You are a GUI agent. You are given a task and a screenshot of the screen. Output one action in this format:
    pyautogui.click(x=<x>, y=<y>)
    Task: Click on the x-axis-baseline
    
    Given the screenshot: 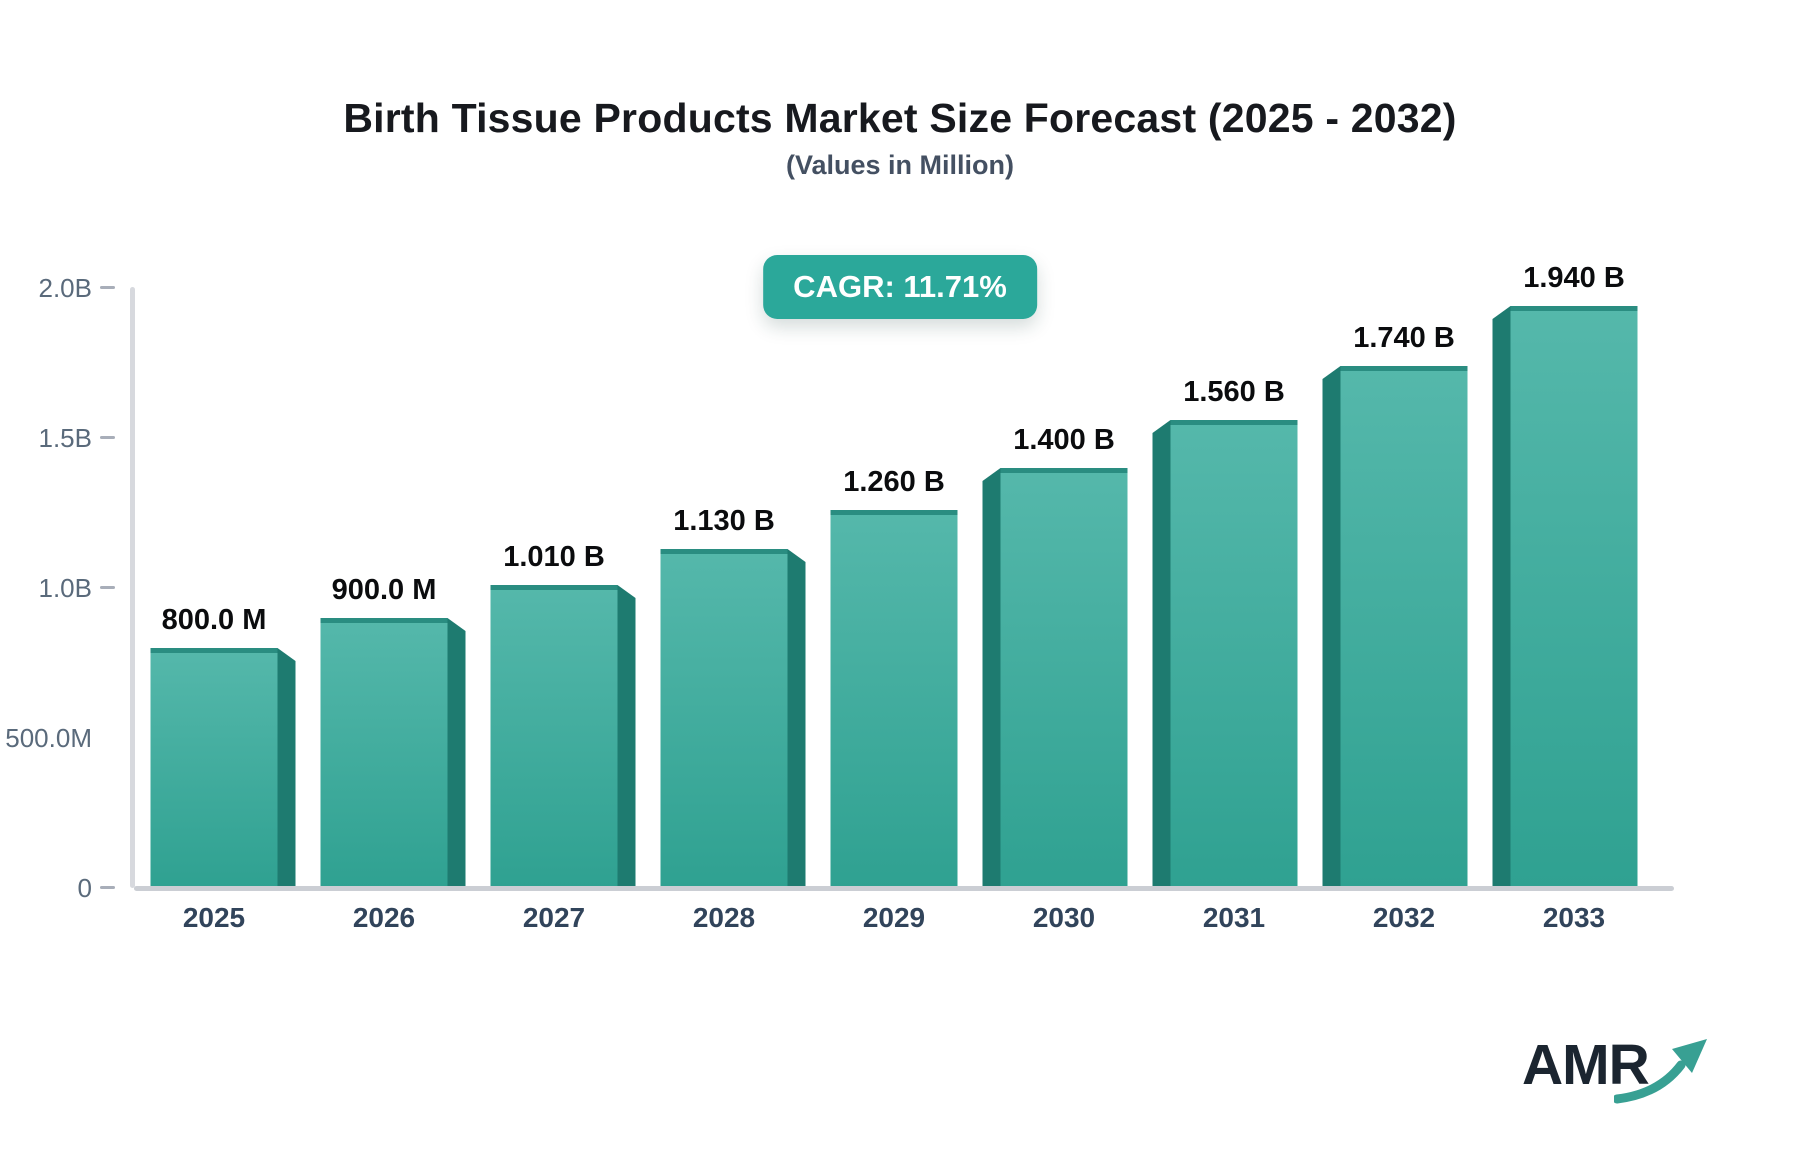 What is the action you would take?
    pyautogui.click(x=904, y=888)
    